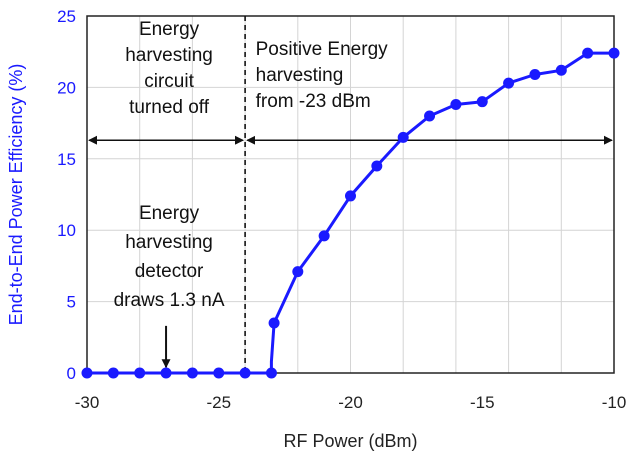  I want to click on x-tick-label: -20, so click(350, 402).